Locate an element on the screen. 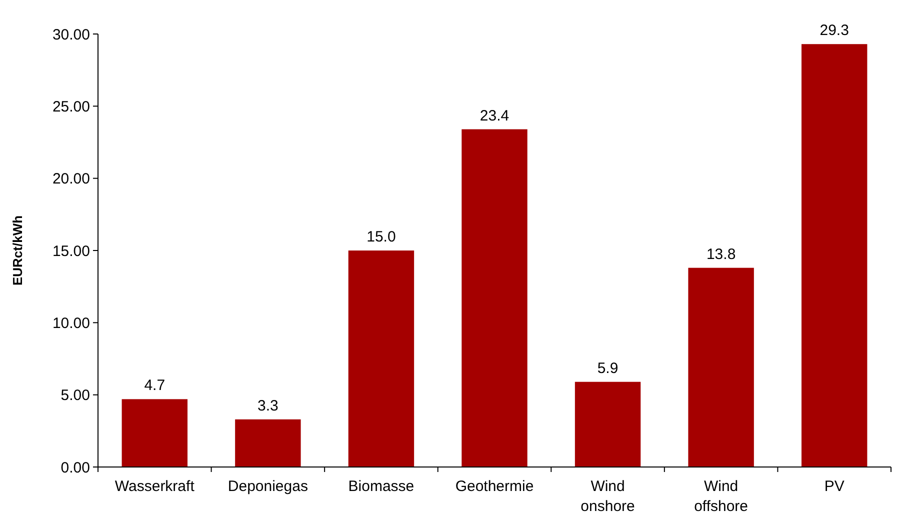 This screenshot has height=527, width=901. data-label: 3.3 is located at coordinates (268, 405).